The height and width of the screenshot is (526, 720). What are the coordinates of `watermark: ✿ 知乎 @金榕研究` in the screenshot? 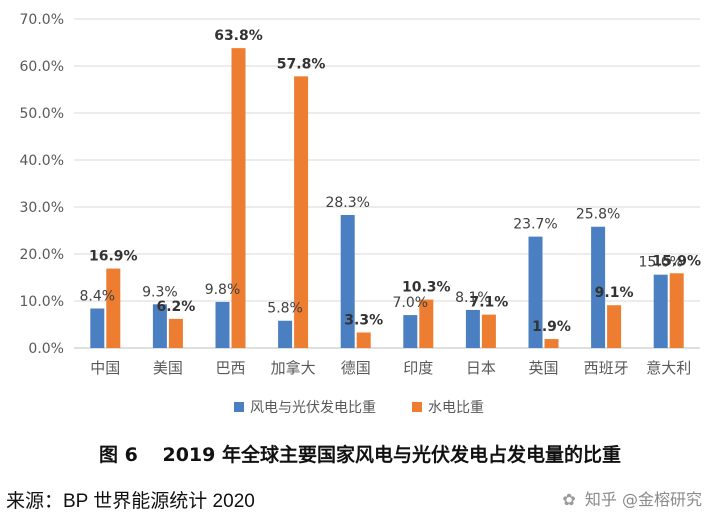 It's located at (632, 498).